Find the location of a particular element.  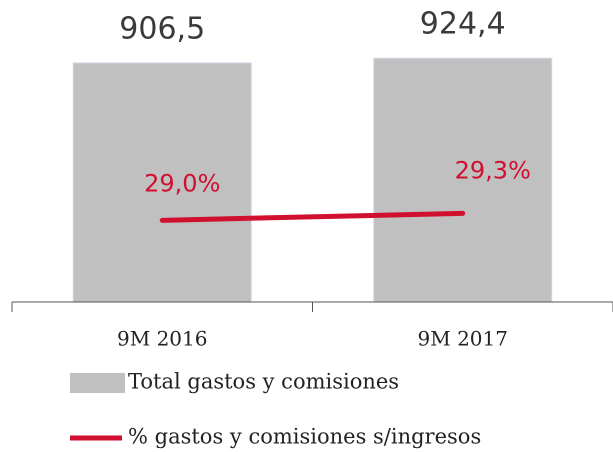

bar-value-label: 924,4 is located at coordinates (463, 24).